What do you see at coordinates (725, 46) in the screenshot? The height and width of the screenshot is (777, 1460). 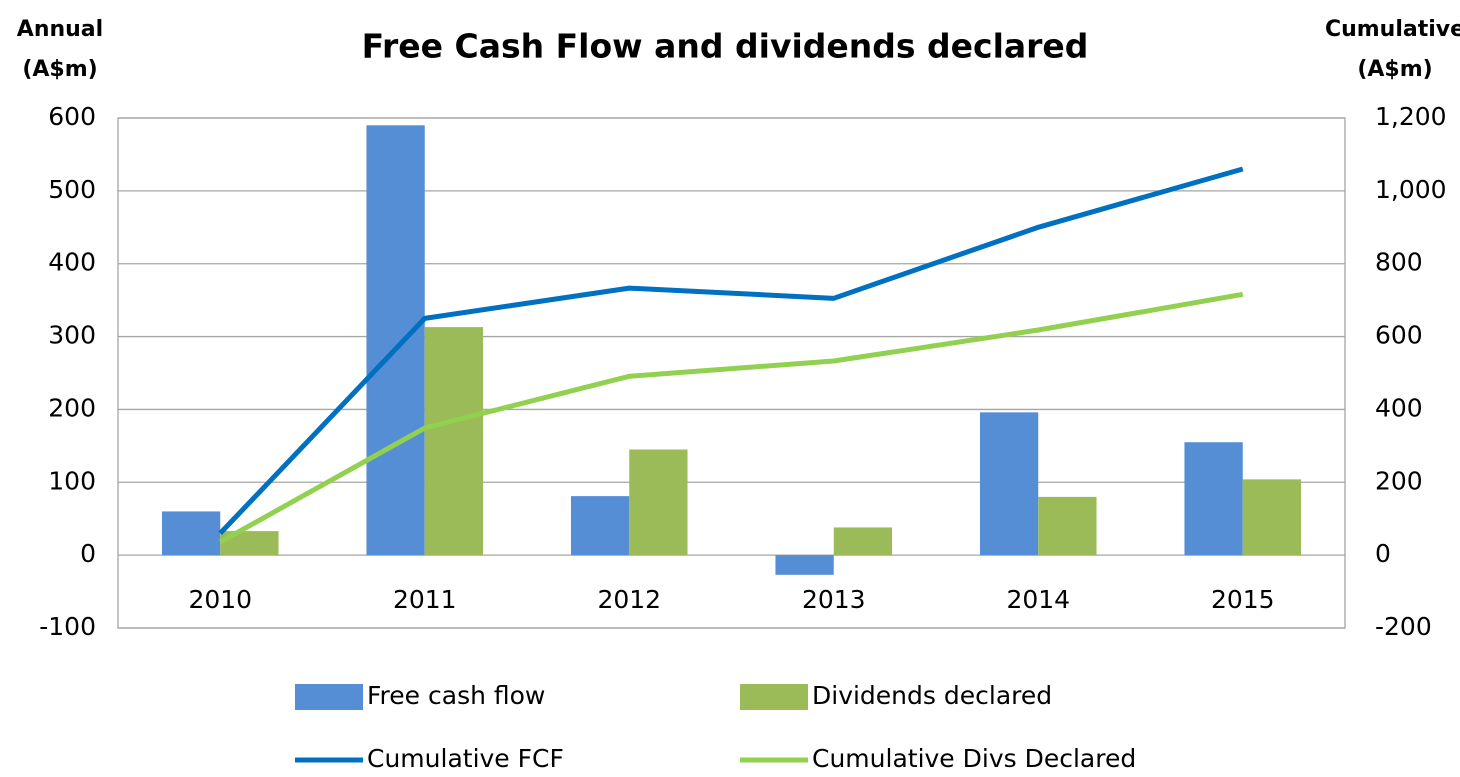 I see `chart-title: Free Cash Flow and dividends declared` at bounding box center [725, 46].